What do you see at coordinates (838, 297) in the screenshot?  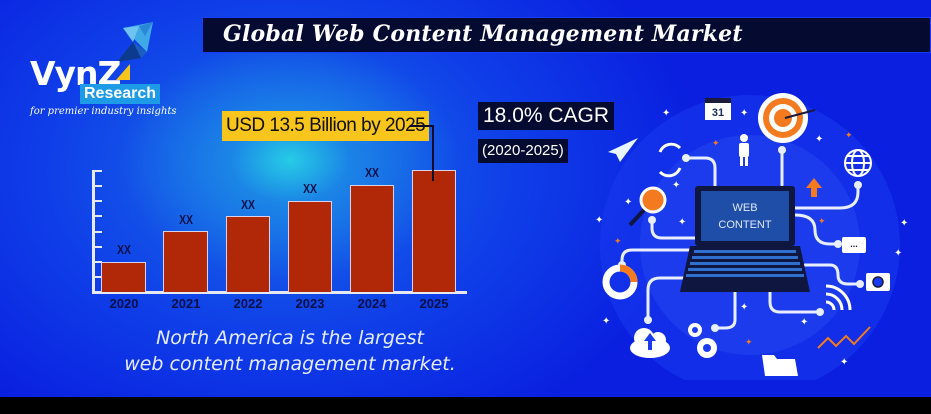 I see `wifi-icon` at bounding box center [838, 297].